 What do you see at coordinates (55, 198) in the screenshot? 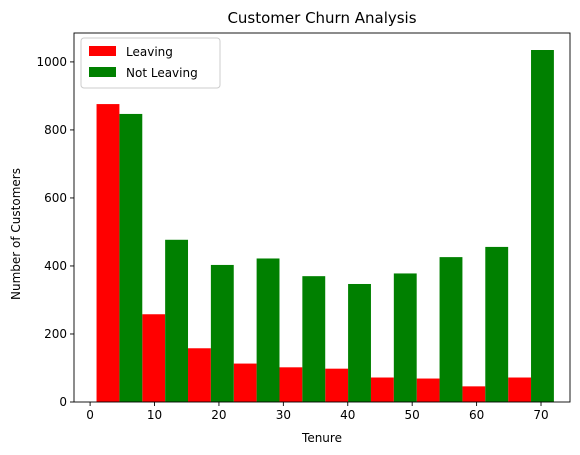
I see `y-tick-label: 600` at bounding box center [55, 198].